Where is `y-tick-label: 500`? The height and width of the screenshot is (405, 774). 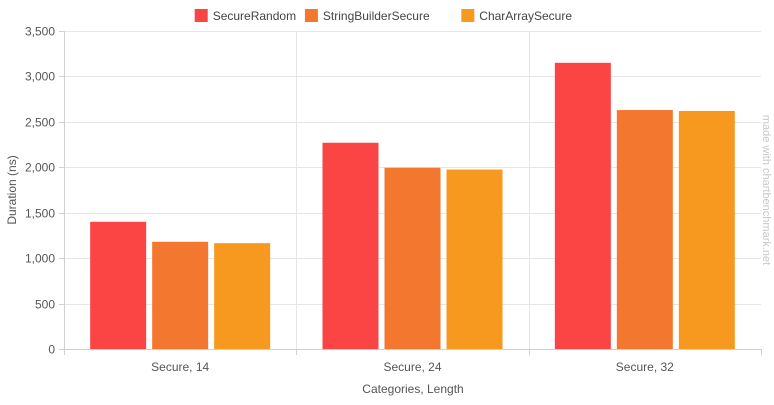
y-tick-label: 500 is located at coordinates (45, 305).